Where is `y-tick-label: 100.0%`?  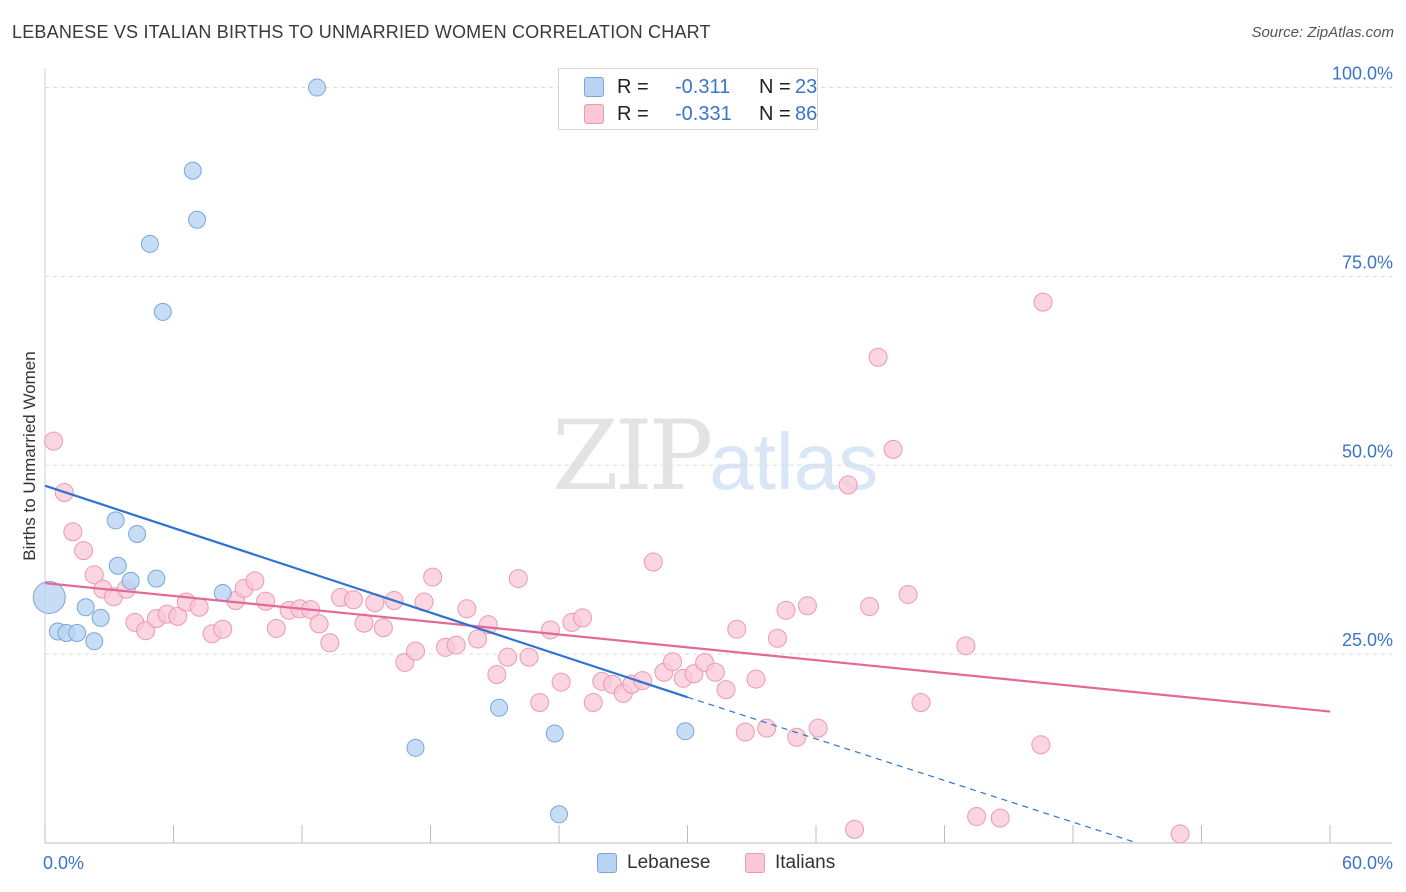 y-tick-label: 100.0% is located at coordinates (1362, 74).